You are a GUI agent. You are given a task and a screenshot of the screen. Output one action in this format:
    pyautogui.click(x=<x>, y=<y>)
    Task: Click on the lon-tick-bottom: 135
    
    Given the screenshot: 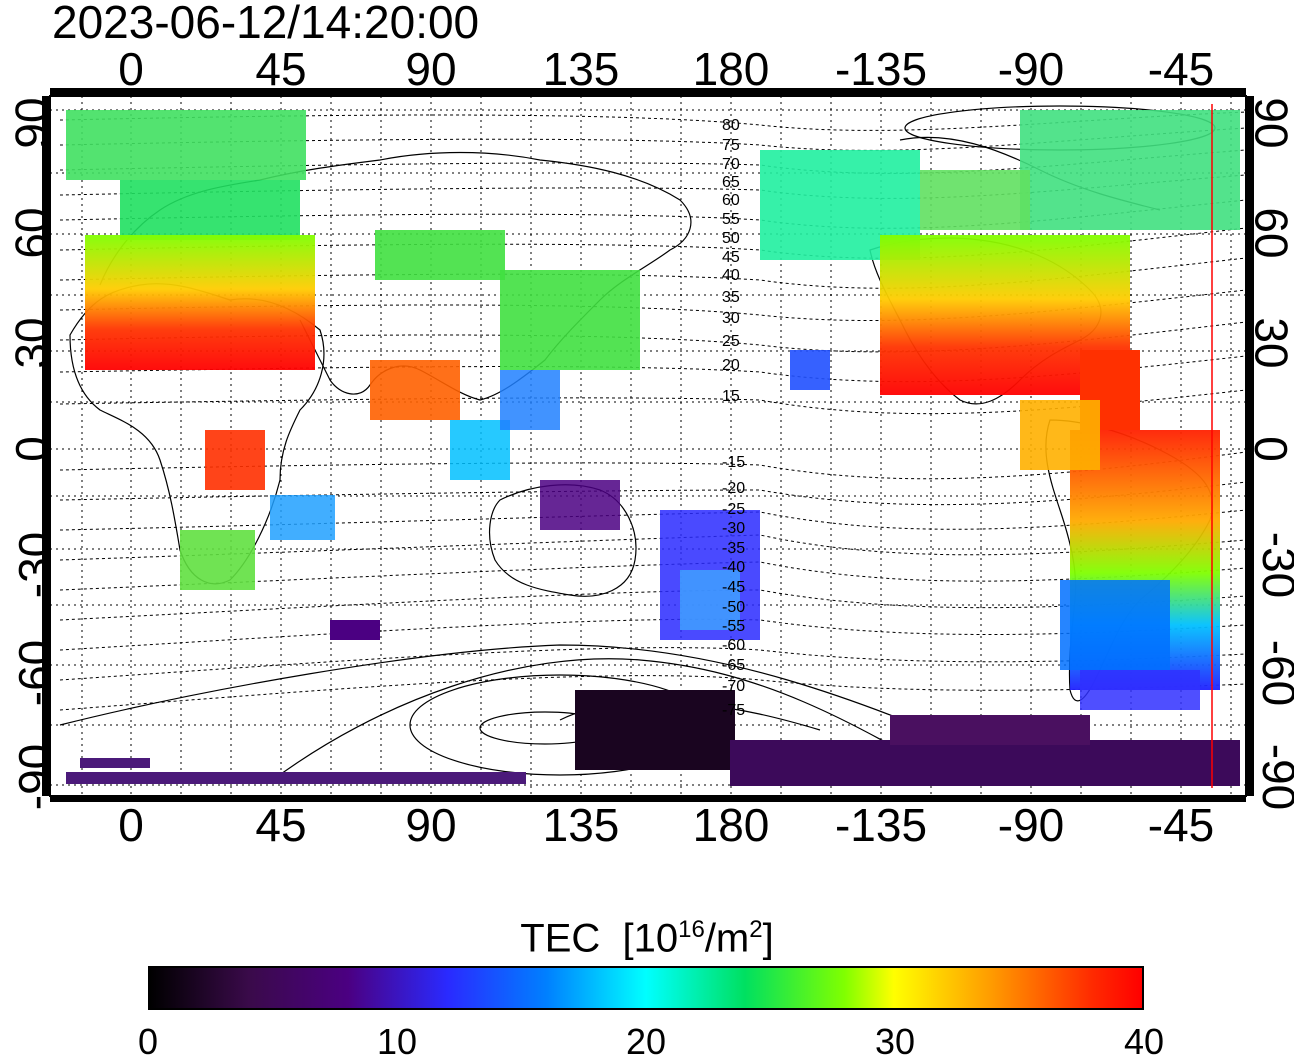 What is the action you would take?
    pyautogui.click(x=581, y=825)
    